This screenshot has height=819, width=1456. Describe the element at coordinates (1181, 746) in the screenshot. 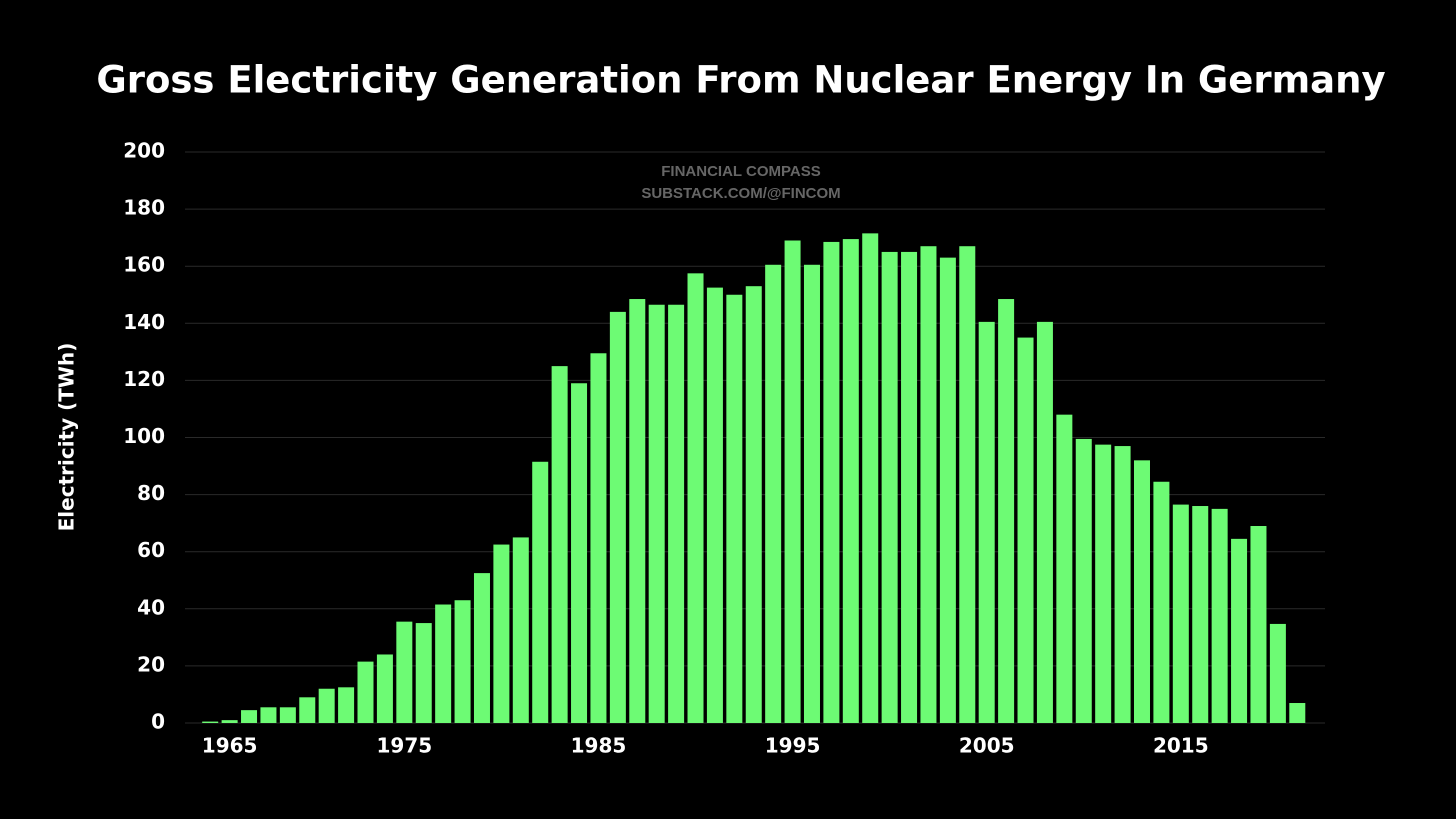

I see `x-tick-label: 2015` at that location.